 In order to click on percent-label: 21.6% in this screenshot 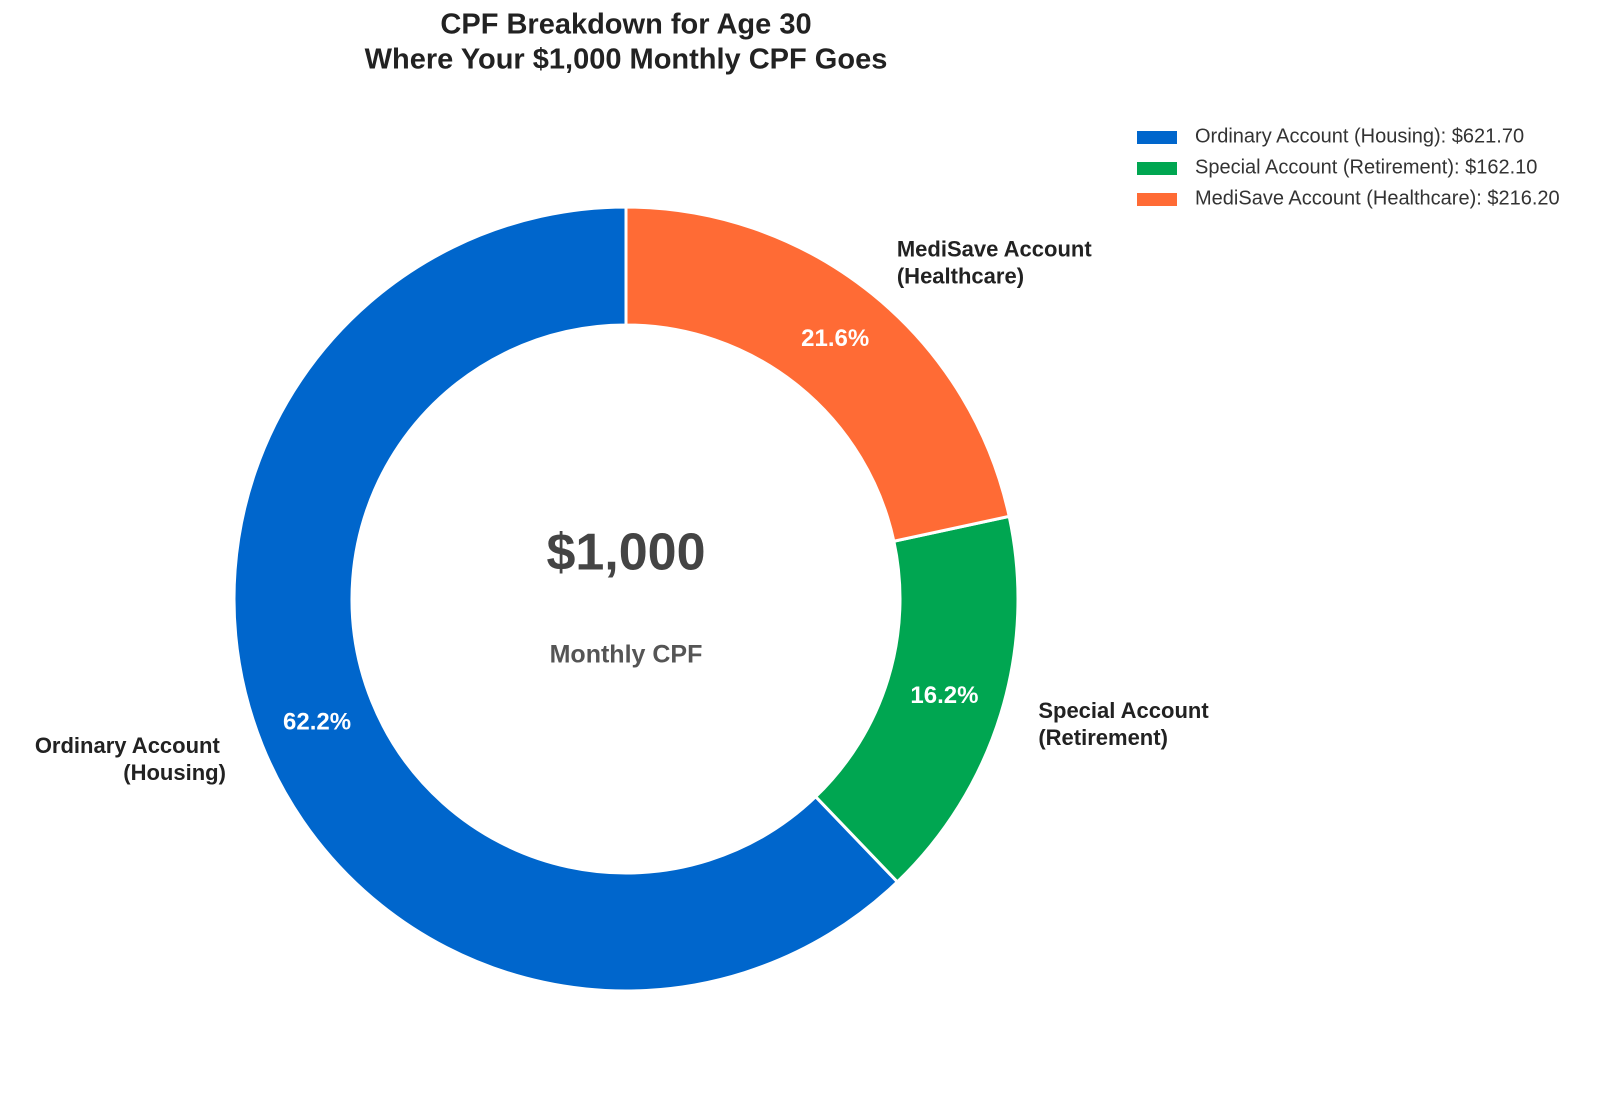, I will do `click(835, 338)`.